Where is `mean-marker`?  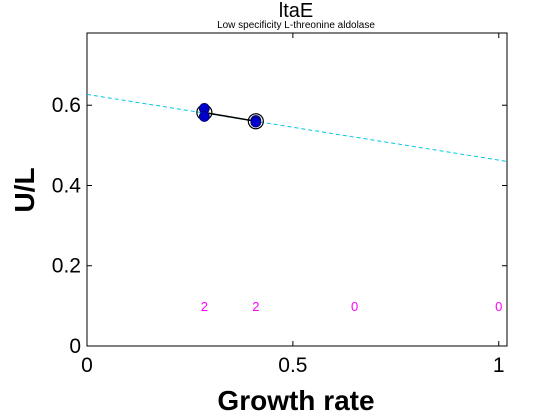
mean-marker is located at coordinates (255, 121).